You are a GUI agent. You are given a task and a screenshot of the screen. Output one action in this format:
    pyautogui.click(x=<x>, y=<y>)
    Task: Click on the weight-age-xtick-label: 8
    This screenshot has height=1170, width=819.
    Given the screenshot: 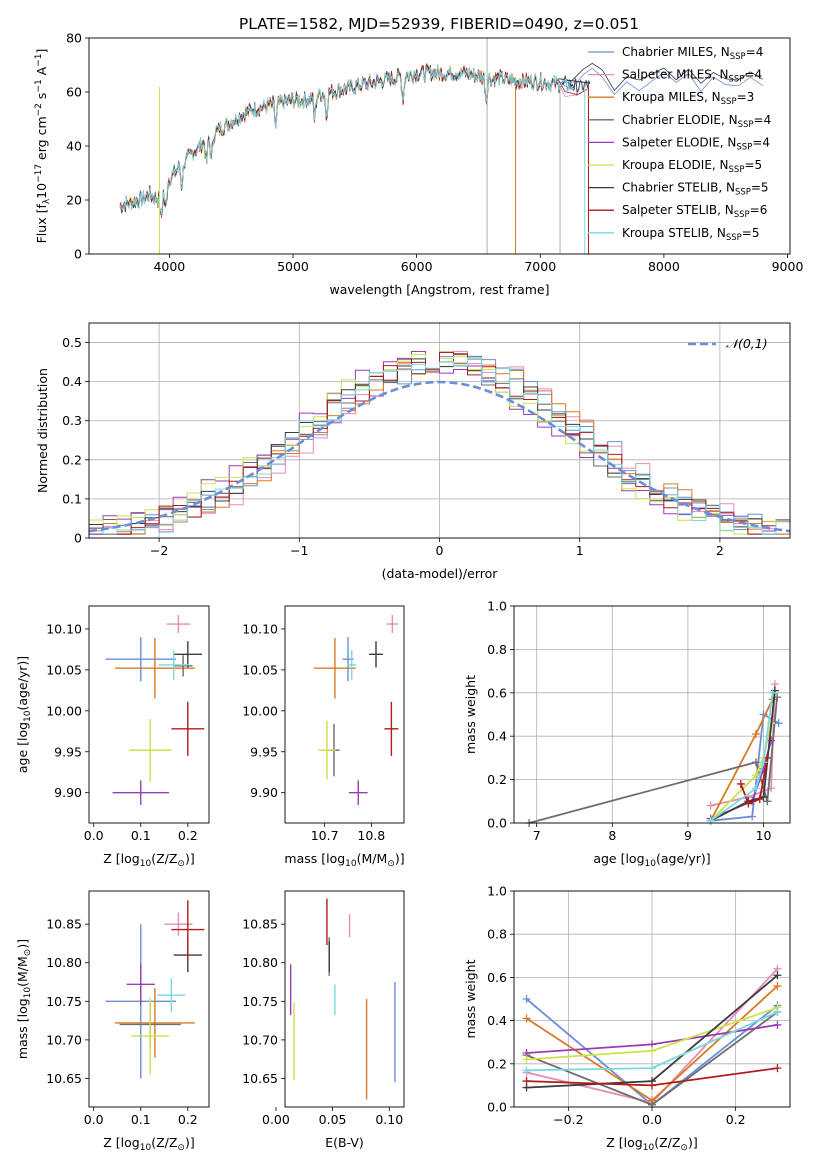 What is the action you would take?
    pyautogui.click(x=612, y=835)
    